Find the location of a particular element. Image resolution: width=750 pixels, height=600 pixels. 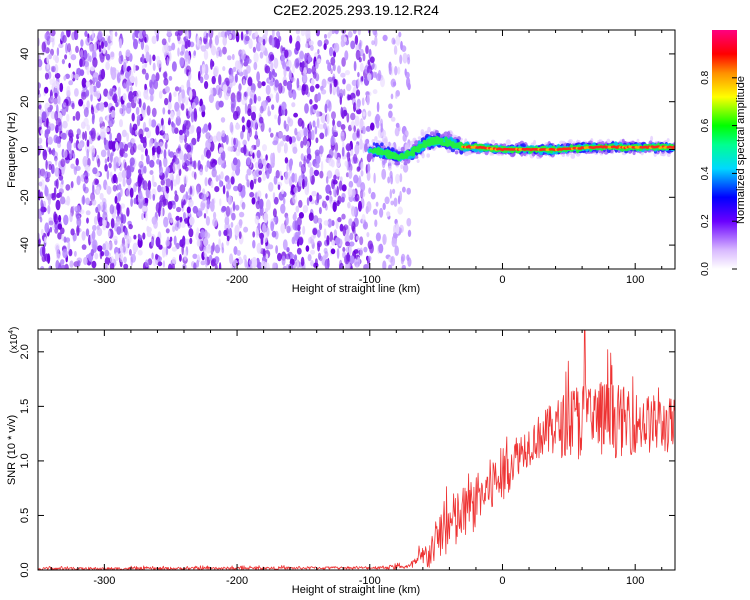

y-tick-label: 2.0 is located at coordinates (25, 351).